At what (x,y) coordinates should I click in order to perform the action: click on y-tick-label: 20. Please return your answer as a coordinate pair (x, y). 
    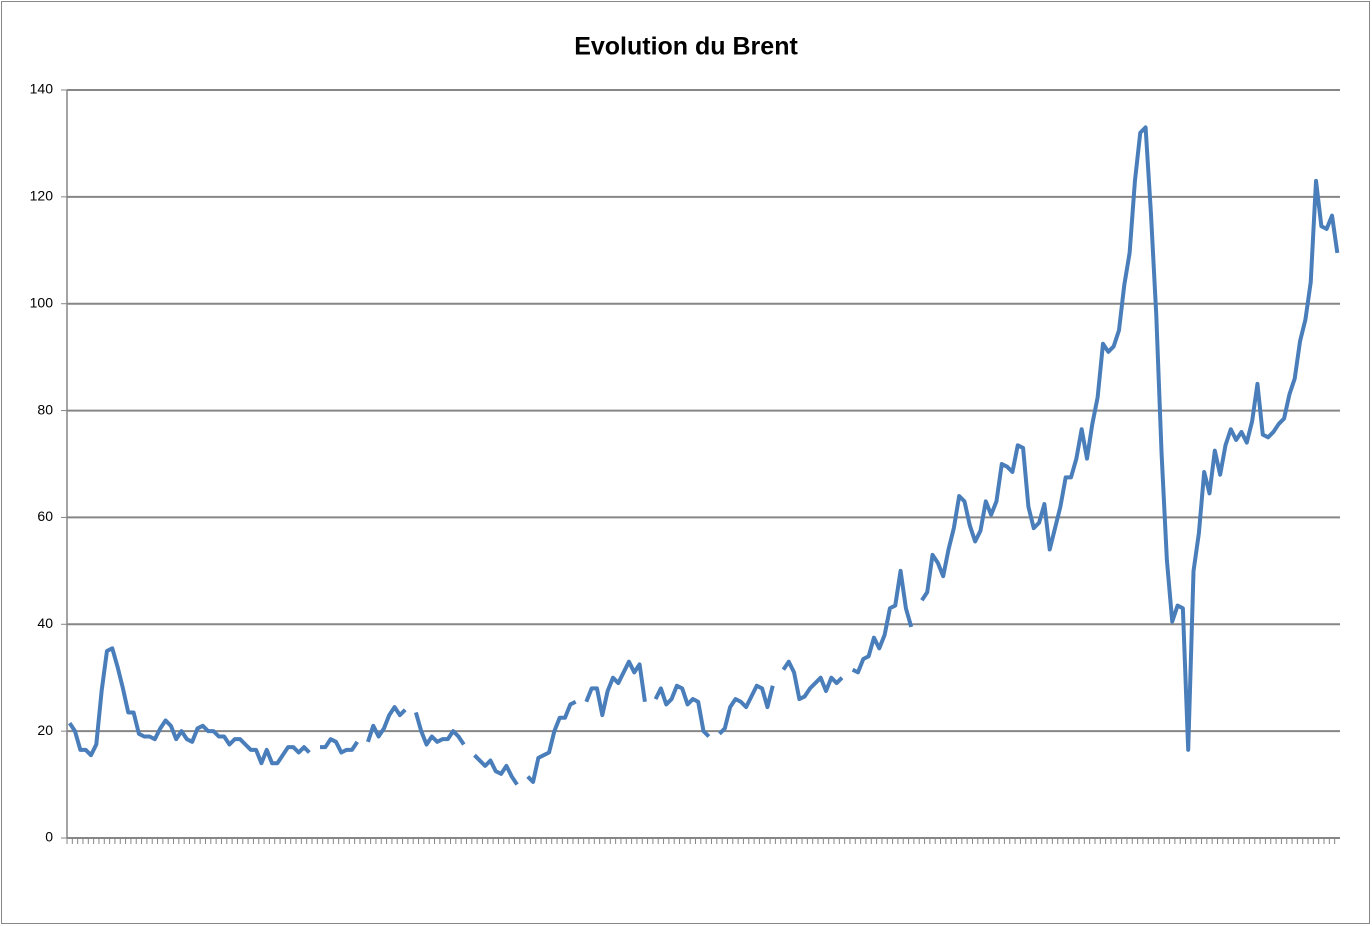
    Looking at the image, I should click on (45, 730).